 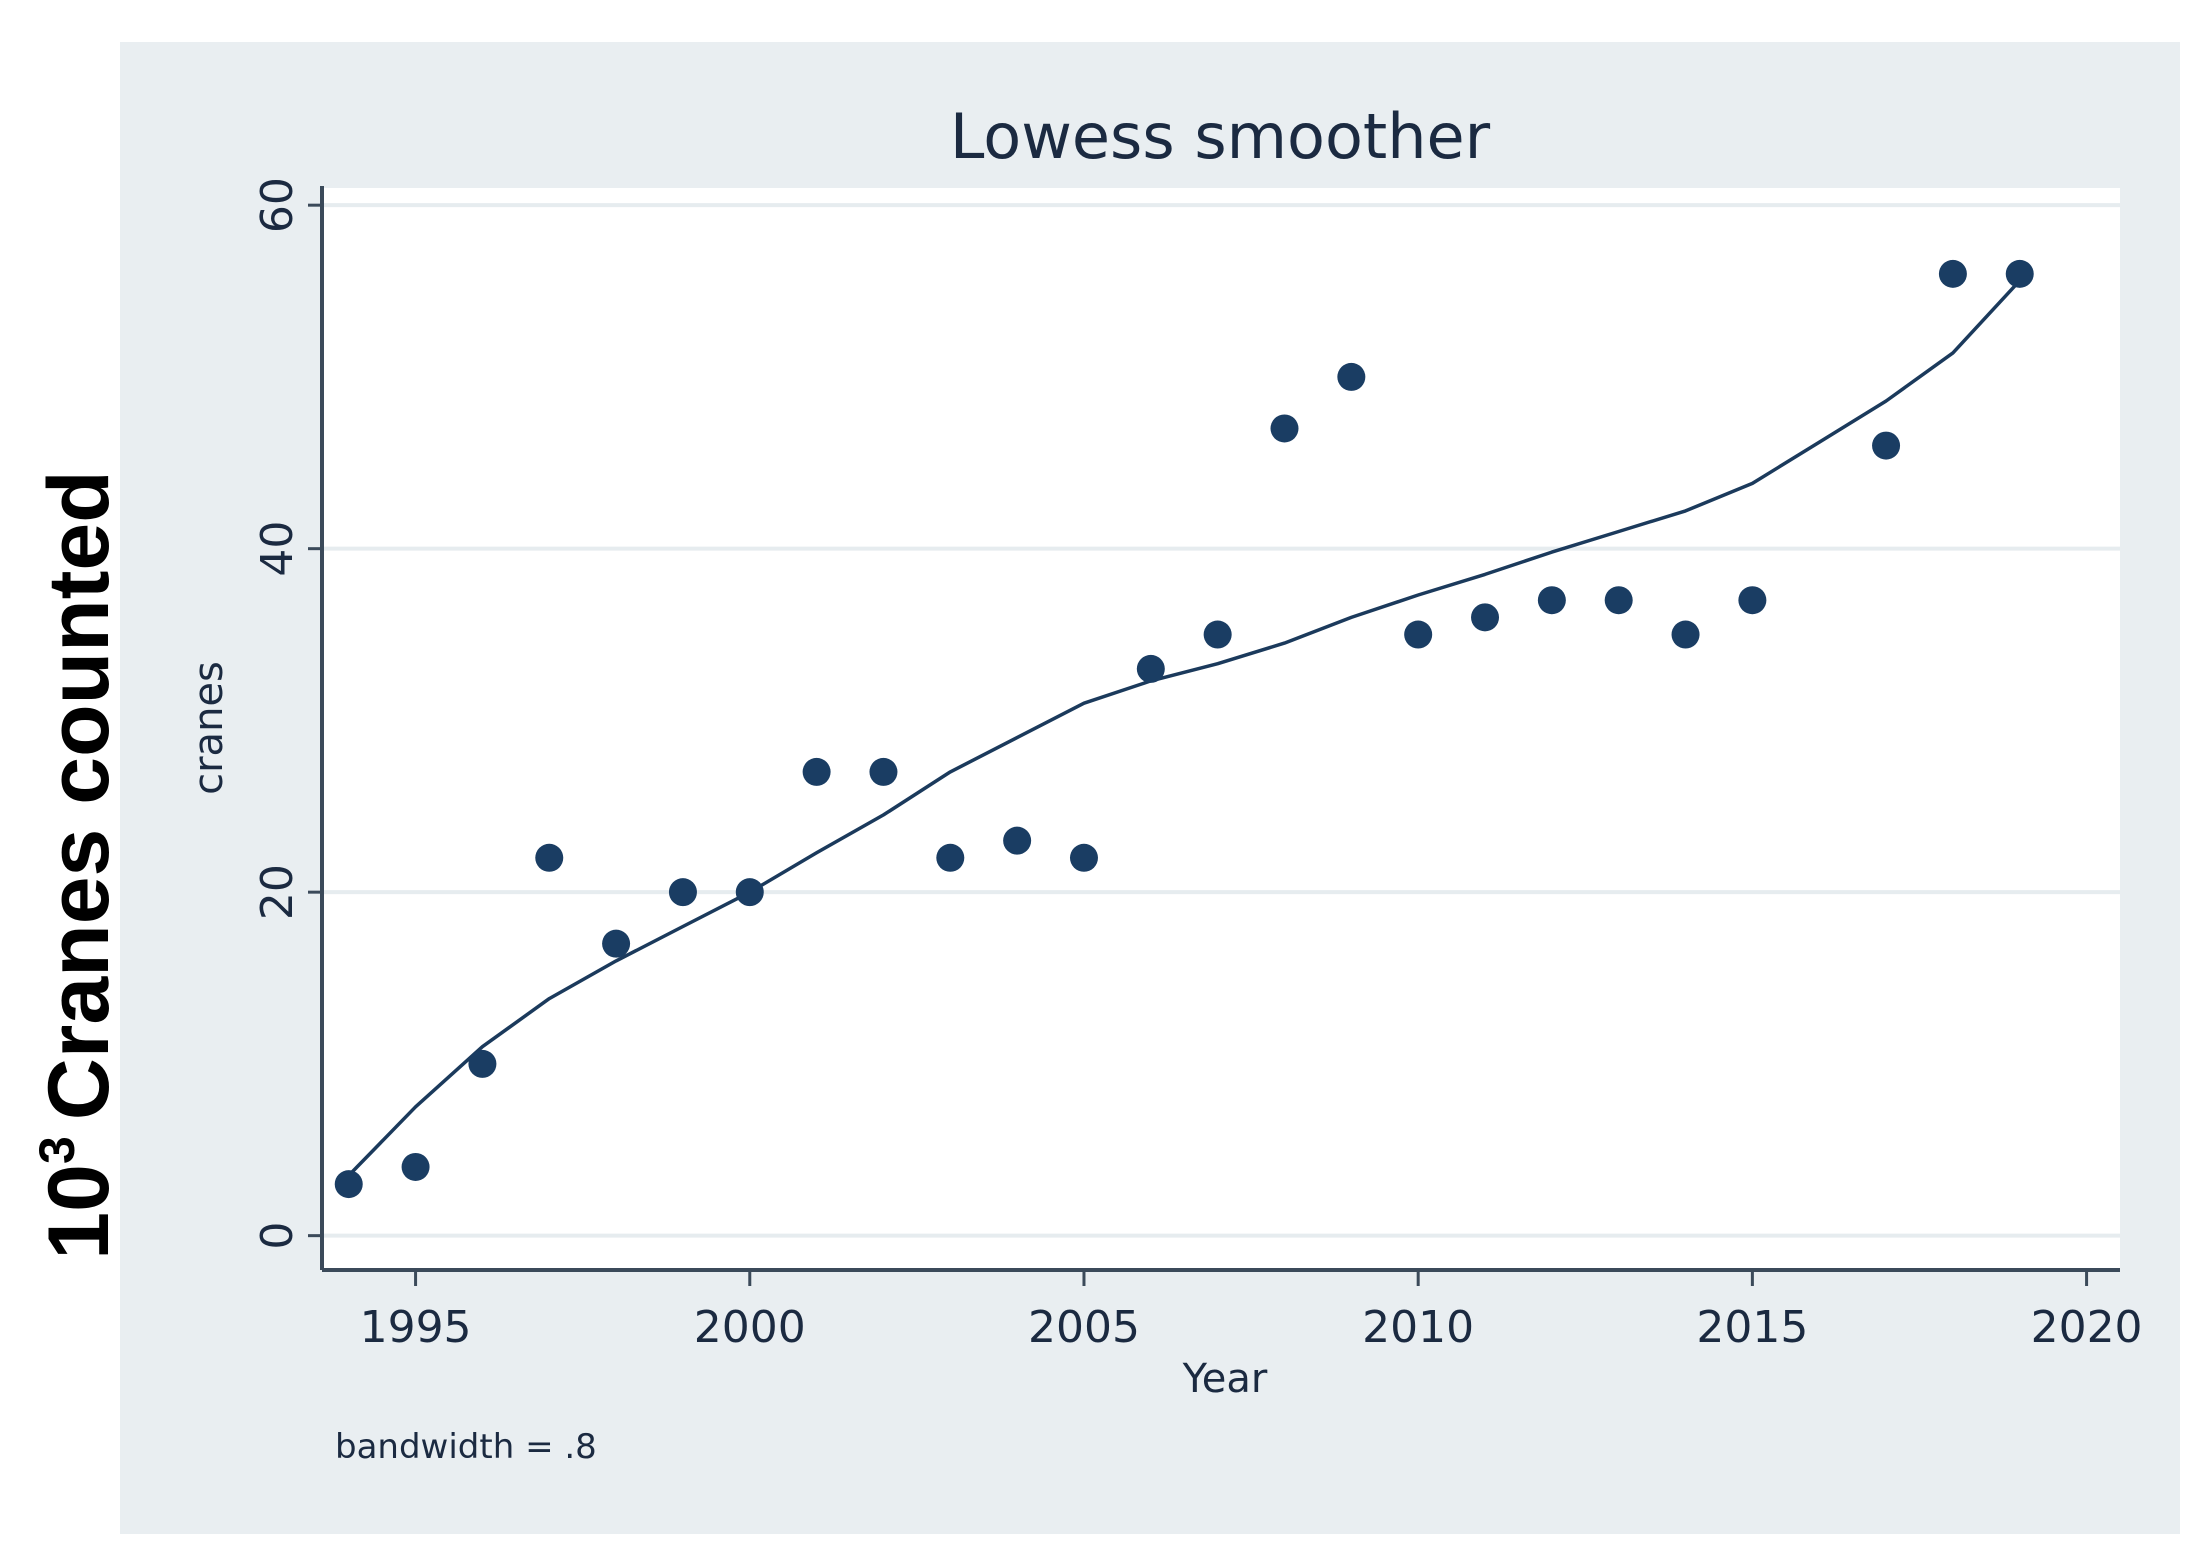 What do you see at coordinates (1551, 600) in the screenshot?
I see `data-point-2012` at bounding box center [1551, 600].